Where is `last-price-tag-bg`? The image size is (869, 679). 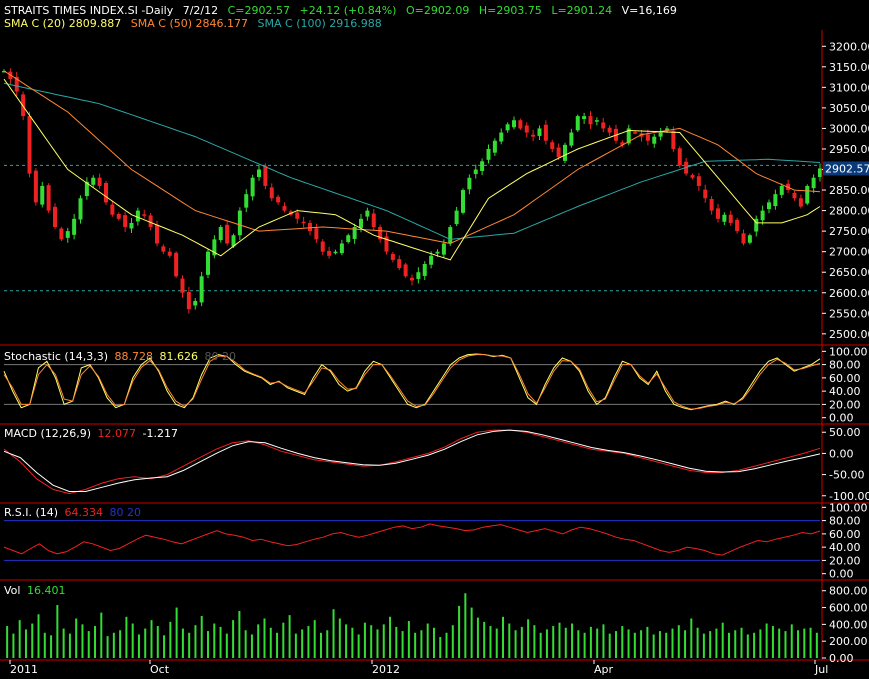
last-price-tag-bg is located at coordinates (846, 168).